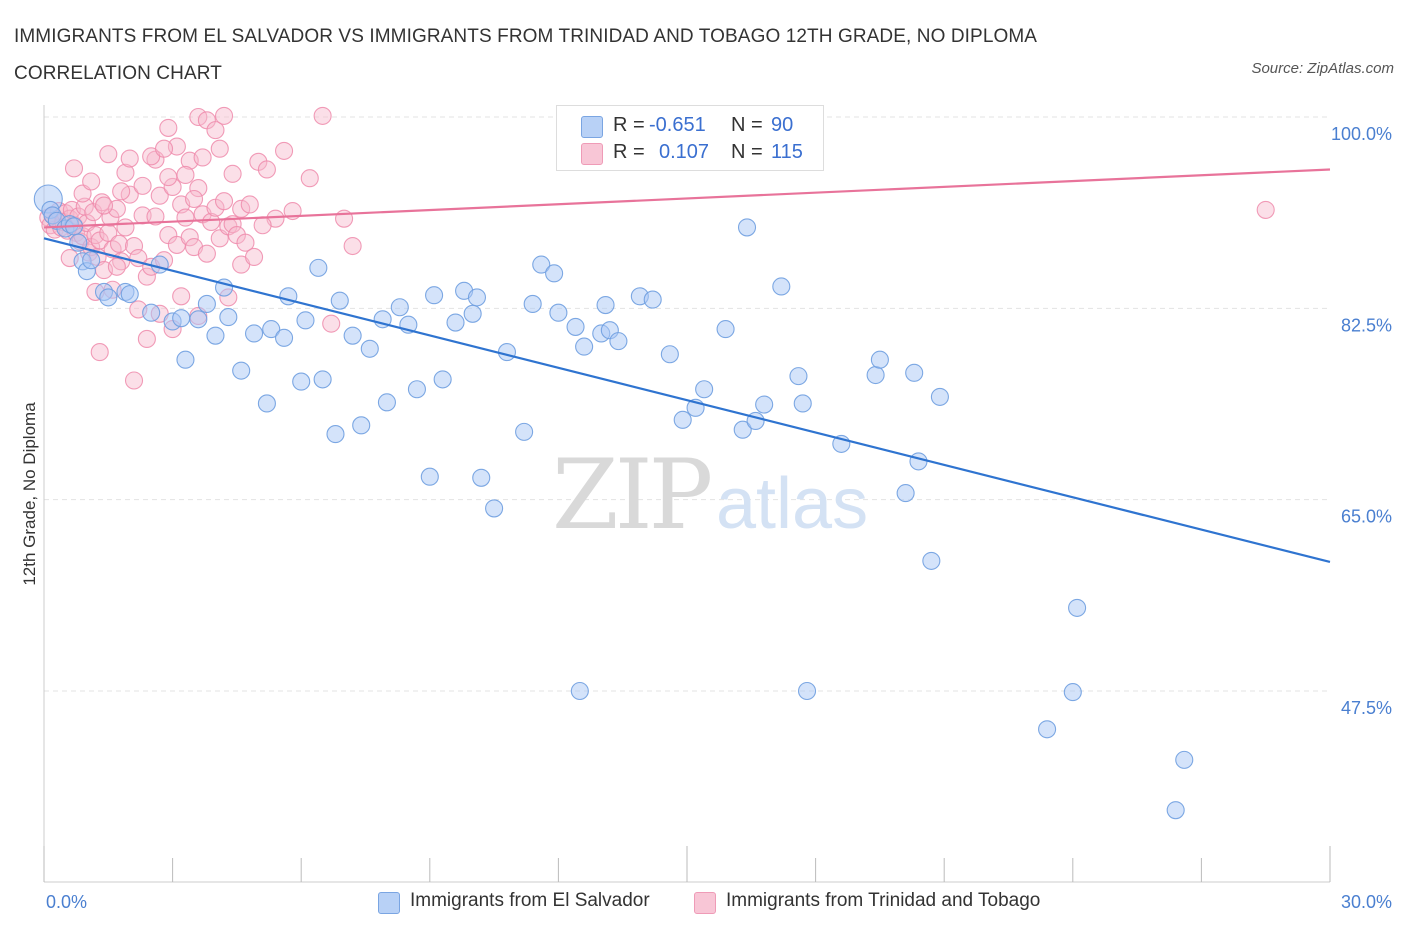  Describe the element at coordinates (631, 495) in the screenshot. I see `watermark-zip: ZIP` at that location.